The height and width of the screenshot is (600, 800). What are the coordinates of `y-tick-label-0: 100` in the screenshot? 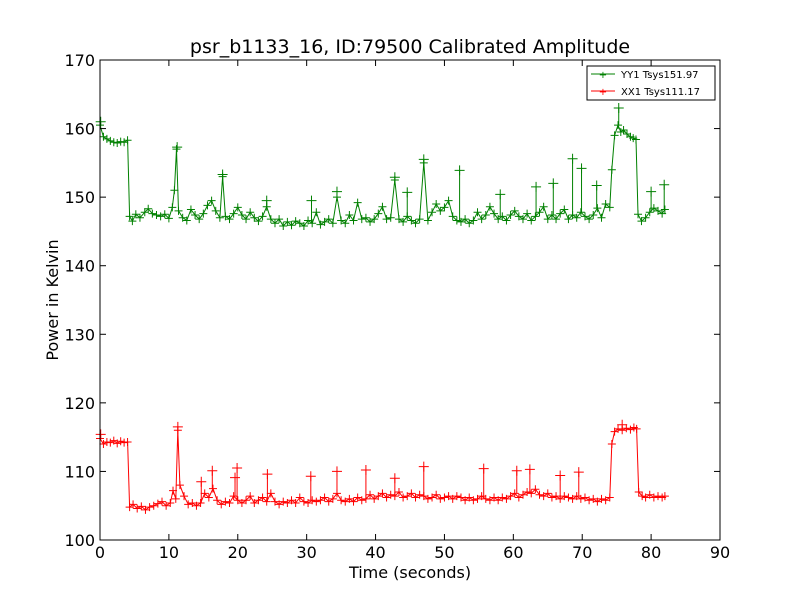 It's located at (79, 540).